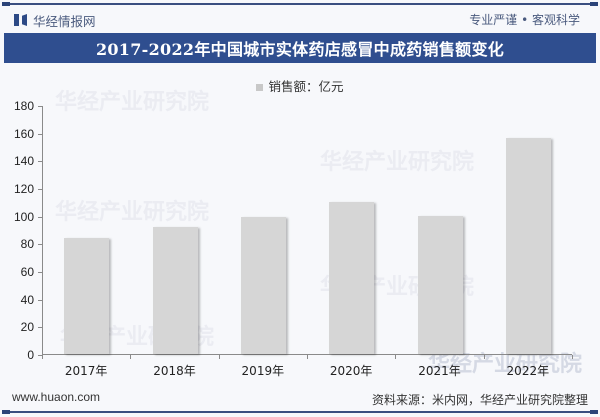 The height and width of the screenshot is (417, 600). Describe the element at coordinates (352, 277) in the screenshot. I see `bar-2020年` at that location.